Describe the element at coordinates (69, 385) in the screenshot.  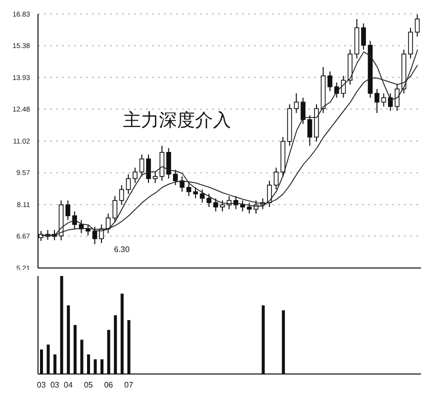
I see `x-tick-label: 04` at that location.